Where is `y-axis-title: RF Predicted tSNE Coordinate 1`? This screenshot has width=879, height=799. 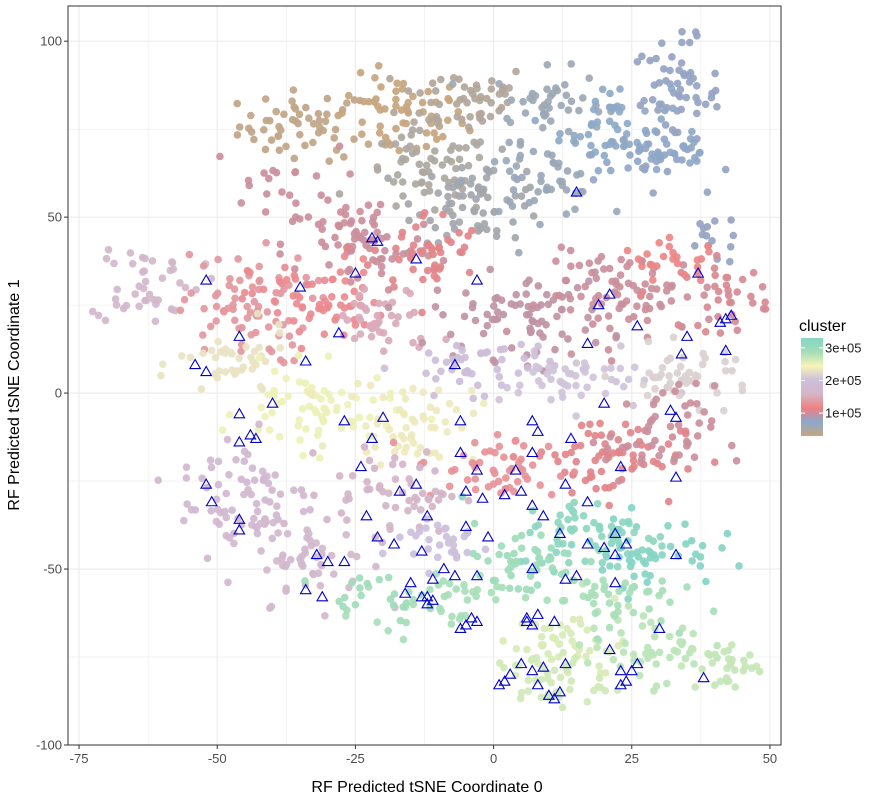
y-axis-title: RF Predicted tSNE Coordinate 1 is located at coordinates (14, 394).